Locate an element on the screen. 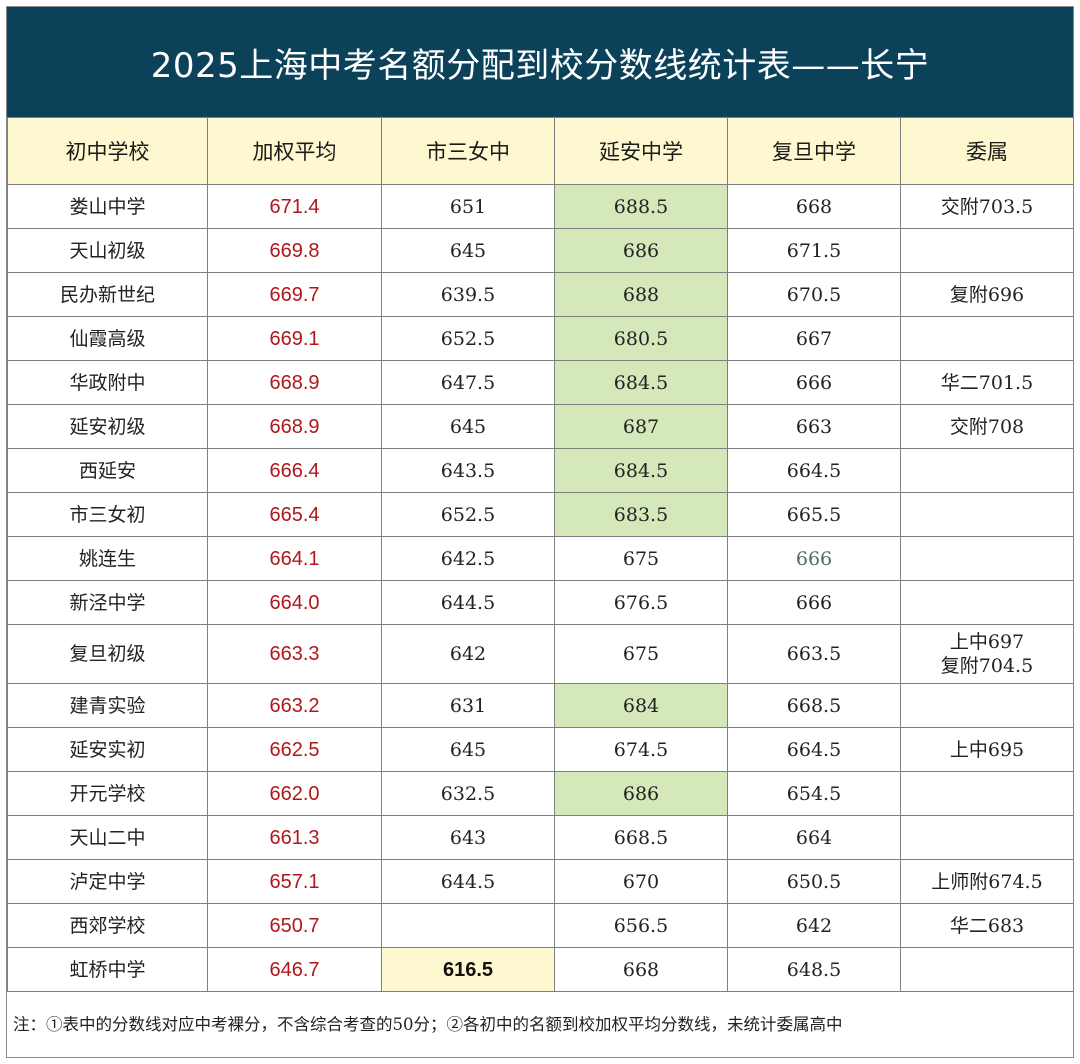 The image size is (1080, 1064). weishu-entry: 华二683 is located at coordinates (987, 925).